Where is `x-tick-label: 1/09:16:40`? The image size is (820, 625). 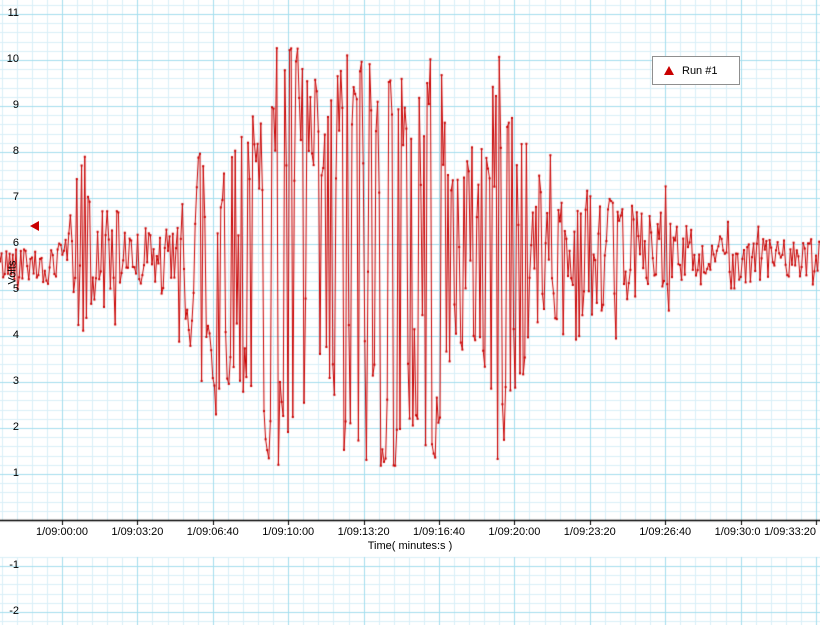
x-tick-label: 1/09:16:40 is located at coordinates (439, 532).